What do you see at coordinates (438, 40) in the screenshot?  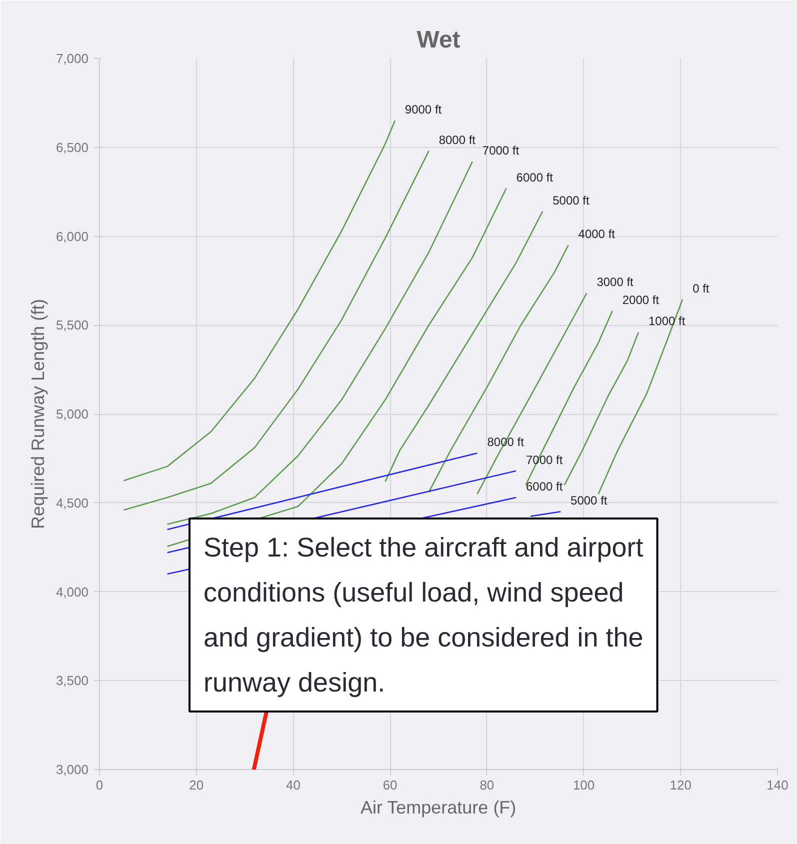 I see `chart-title: Wet` at bounding box center [438, 40].